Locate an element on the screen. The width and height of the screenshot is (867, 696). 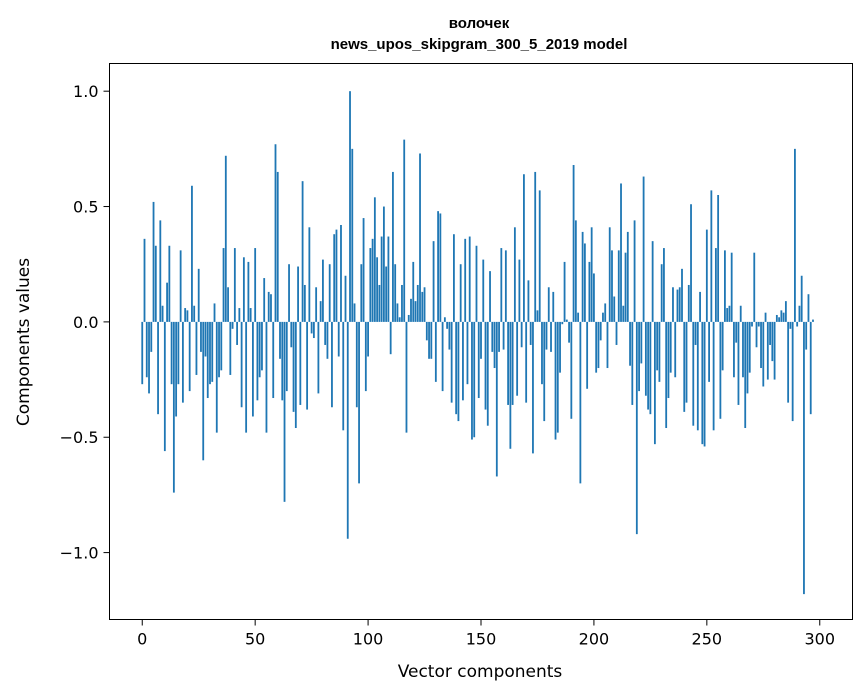
chart-title-line2: news_upos_skipgram_300_5_2019 model is located at coordinates (479, 44).